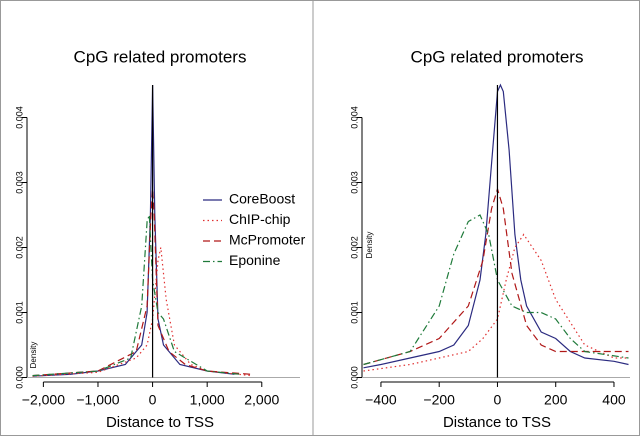 The image size is (640, 436). I want to click on x-tick-label: −400, so click(381, 400).